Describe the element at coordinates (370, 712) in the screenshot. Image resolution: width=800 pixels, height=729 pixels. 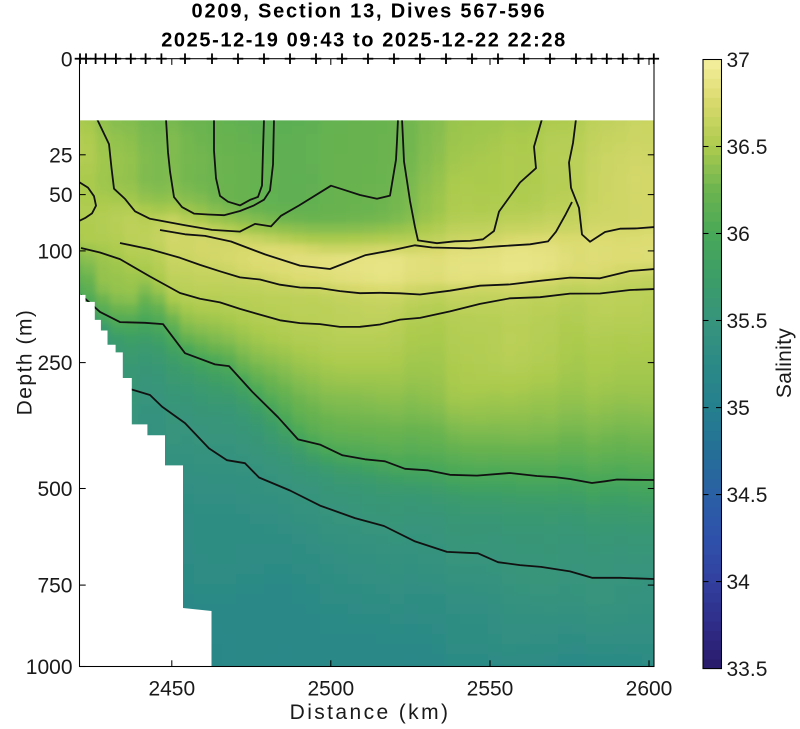
I see `svg-text: Distance (km)` at that location.